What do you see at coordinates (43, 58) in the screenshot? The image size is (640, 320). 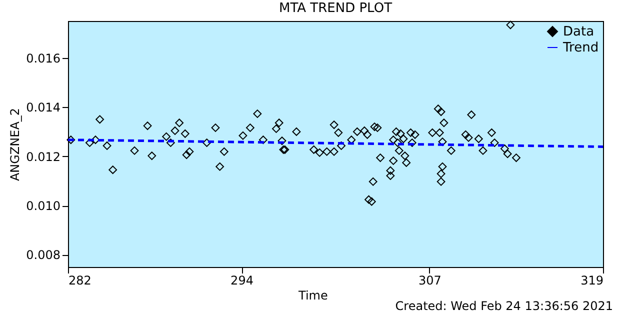 I see `y-tick-label: 0.016` at bounding box center [43, 58].